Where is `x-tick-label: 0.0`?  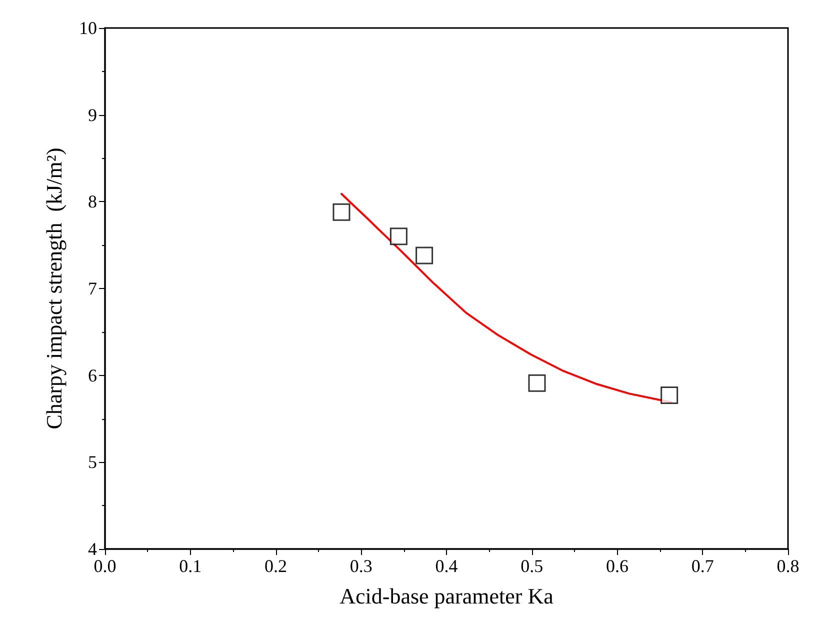
x-tick-label: 0.0 is located at coordinates (105, 566).